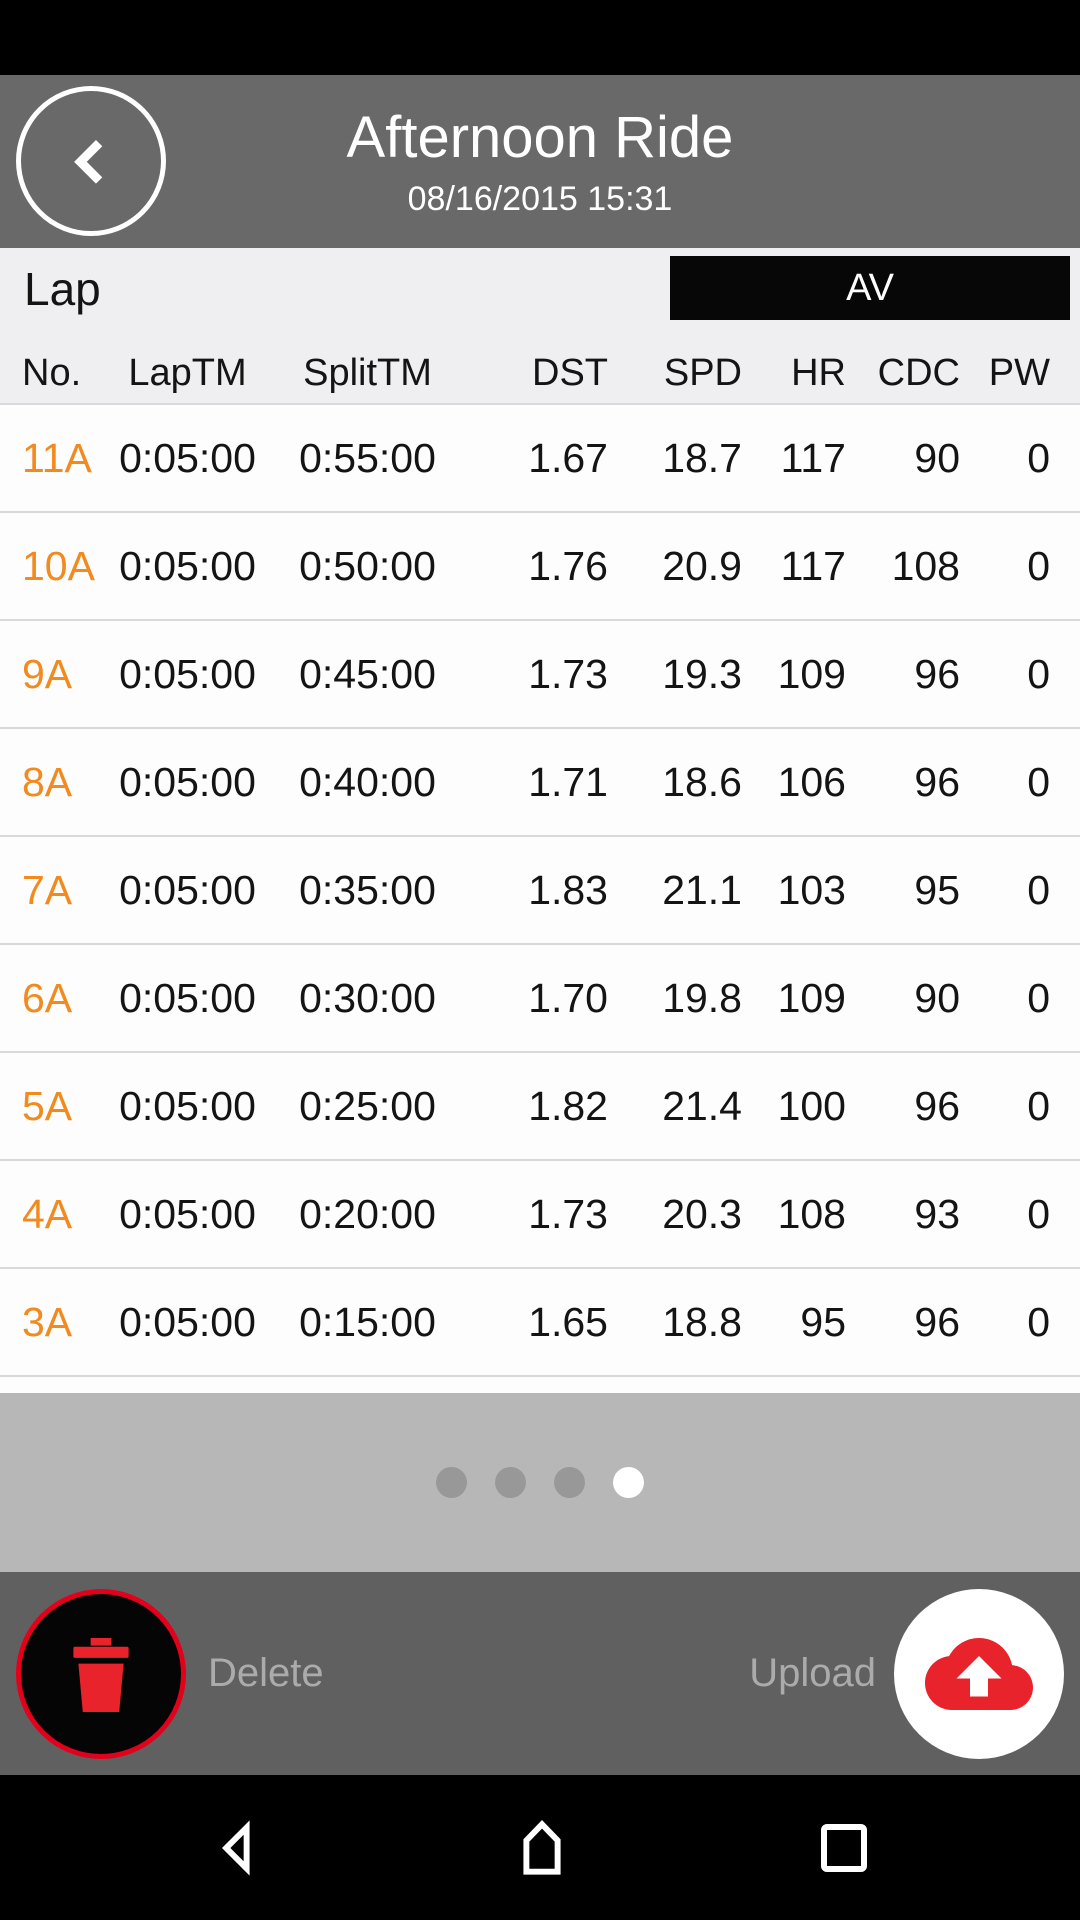 This screenshot has width=1080, height=1920. I want to click on lap-value: 103, so click(811, 889).